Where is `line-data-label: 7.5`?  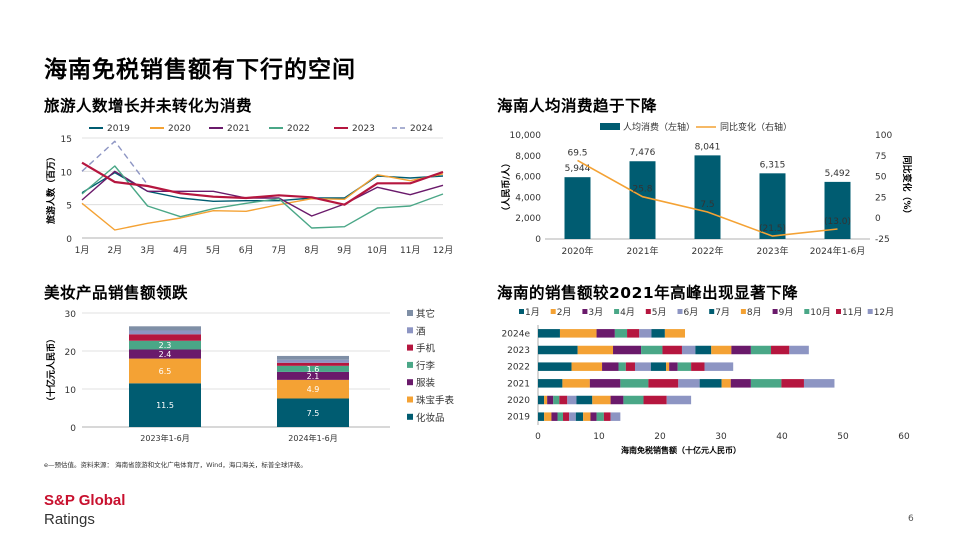 line-data-label: 7.5 is located at coordinates (707, 205).